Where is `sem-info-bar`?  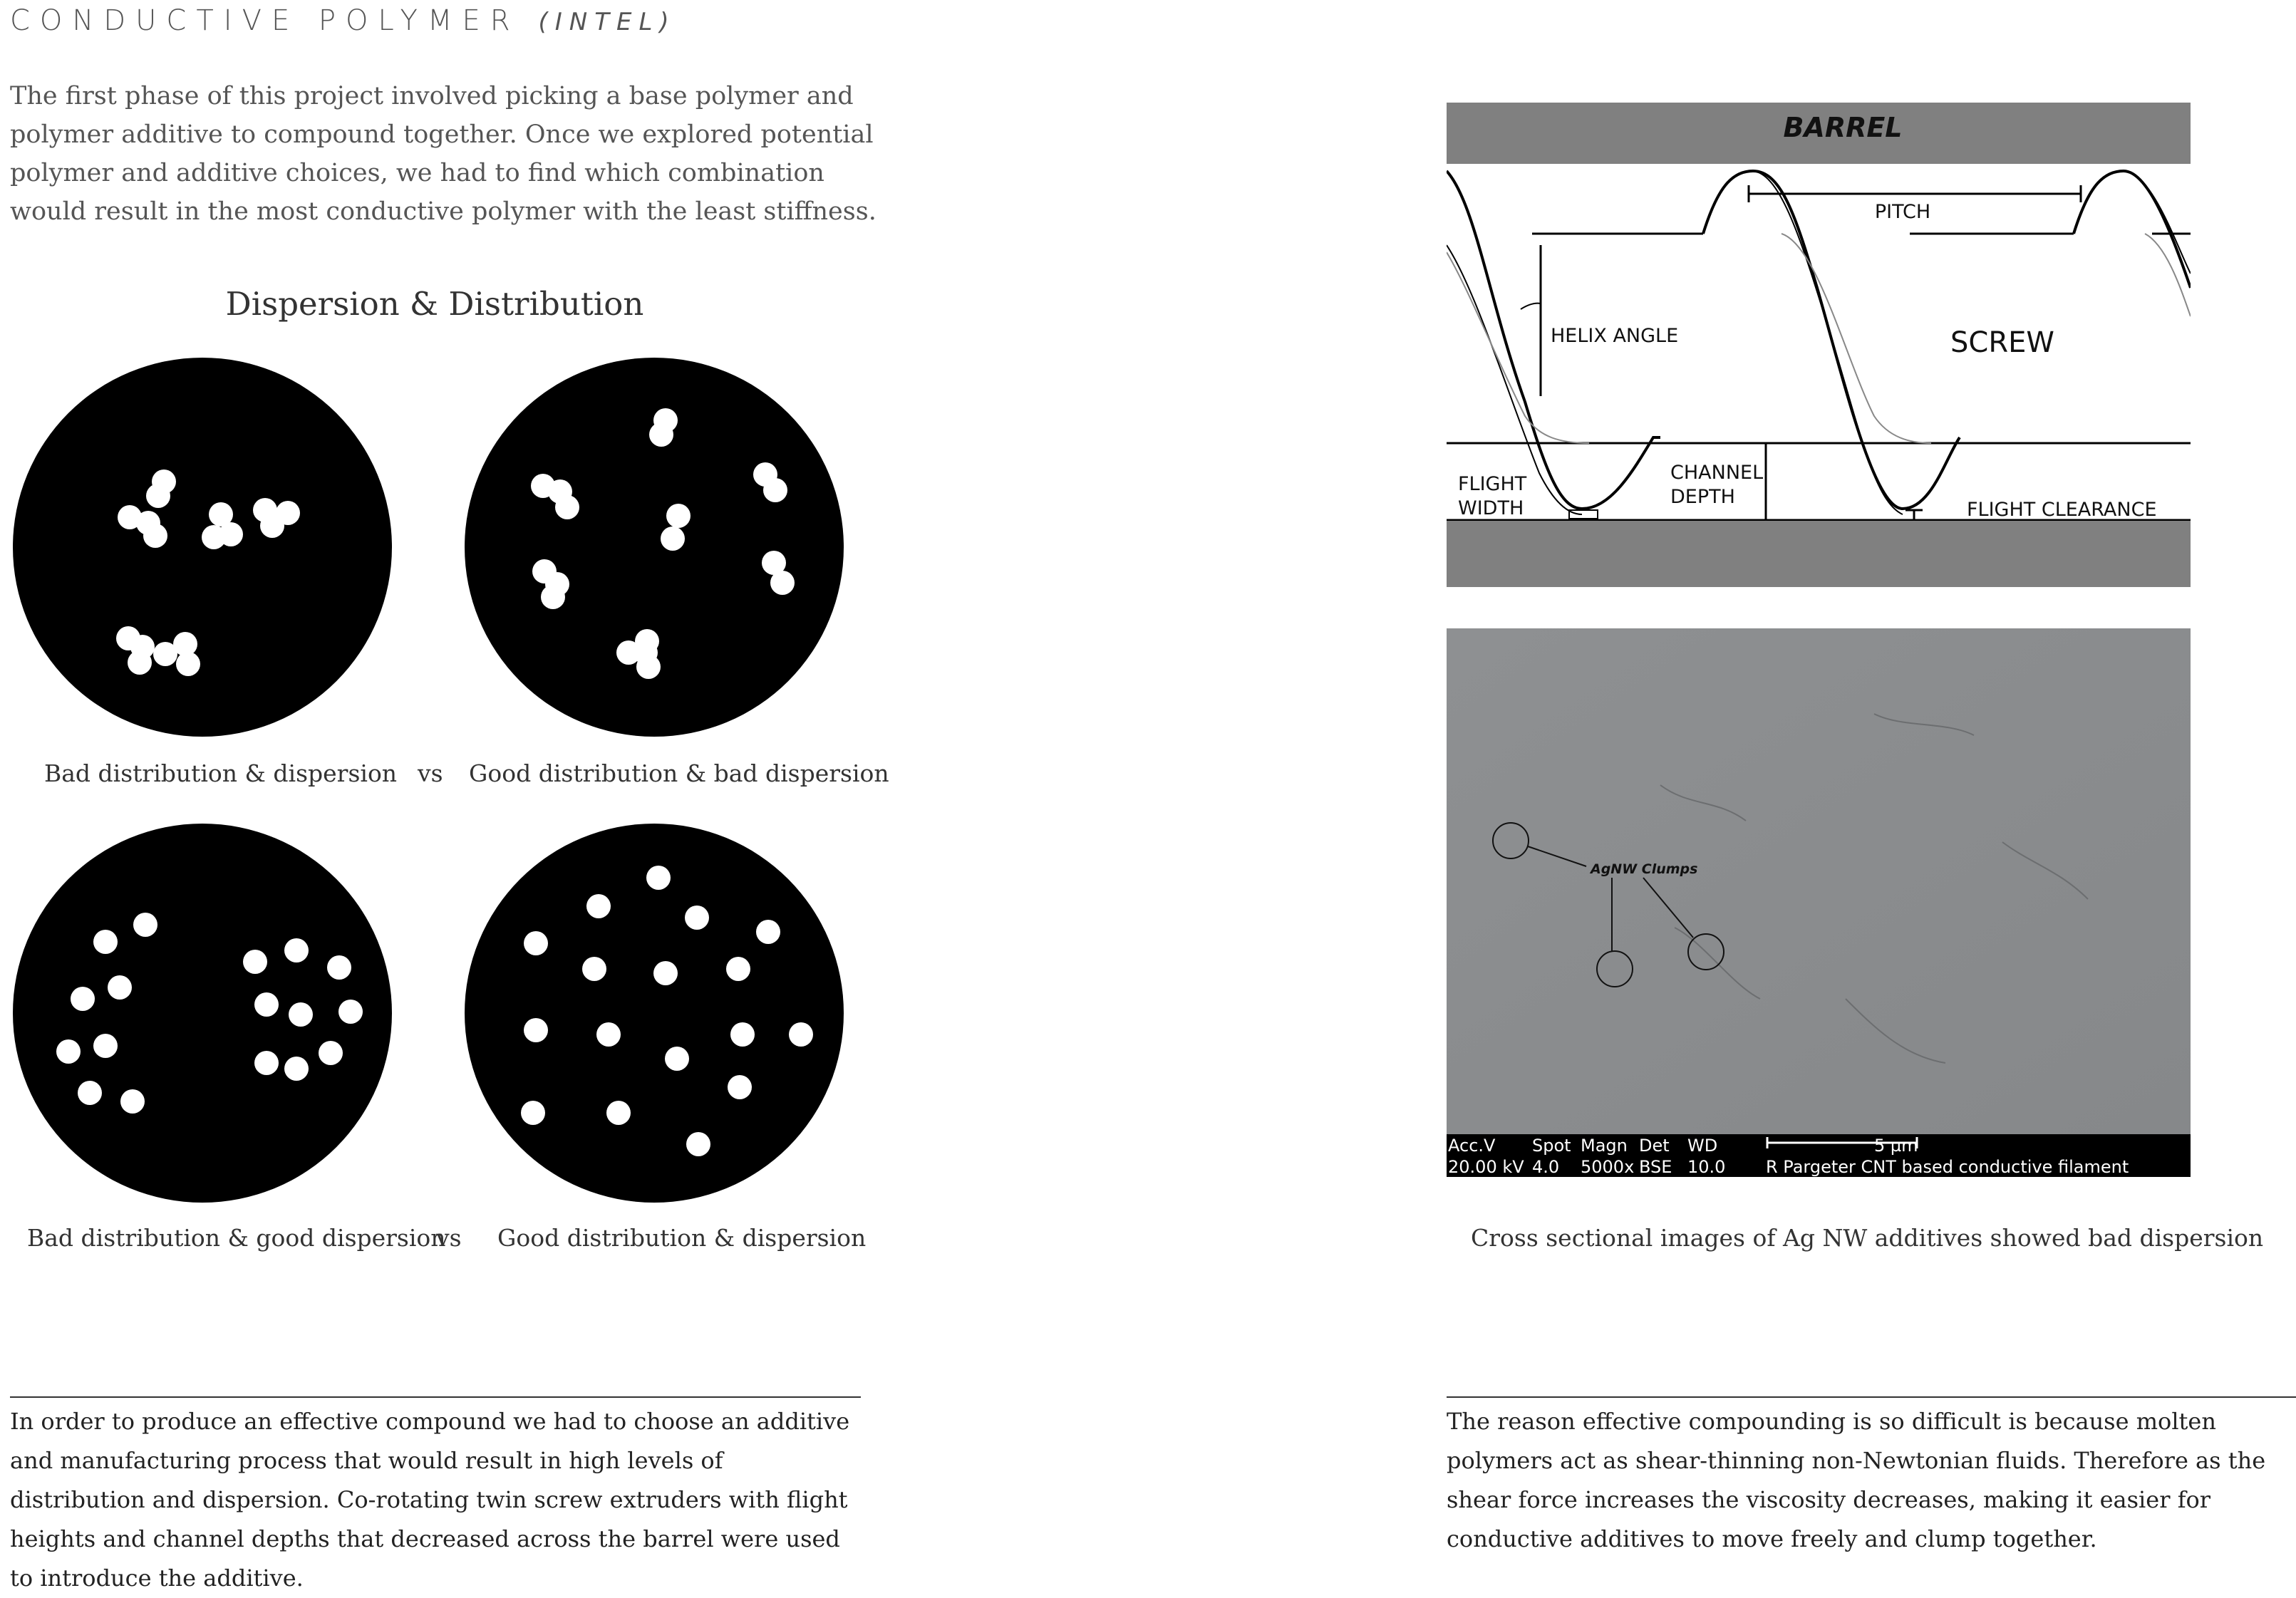
sem-info-bar is located at coordinates (1819, 1155).